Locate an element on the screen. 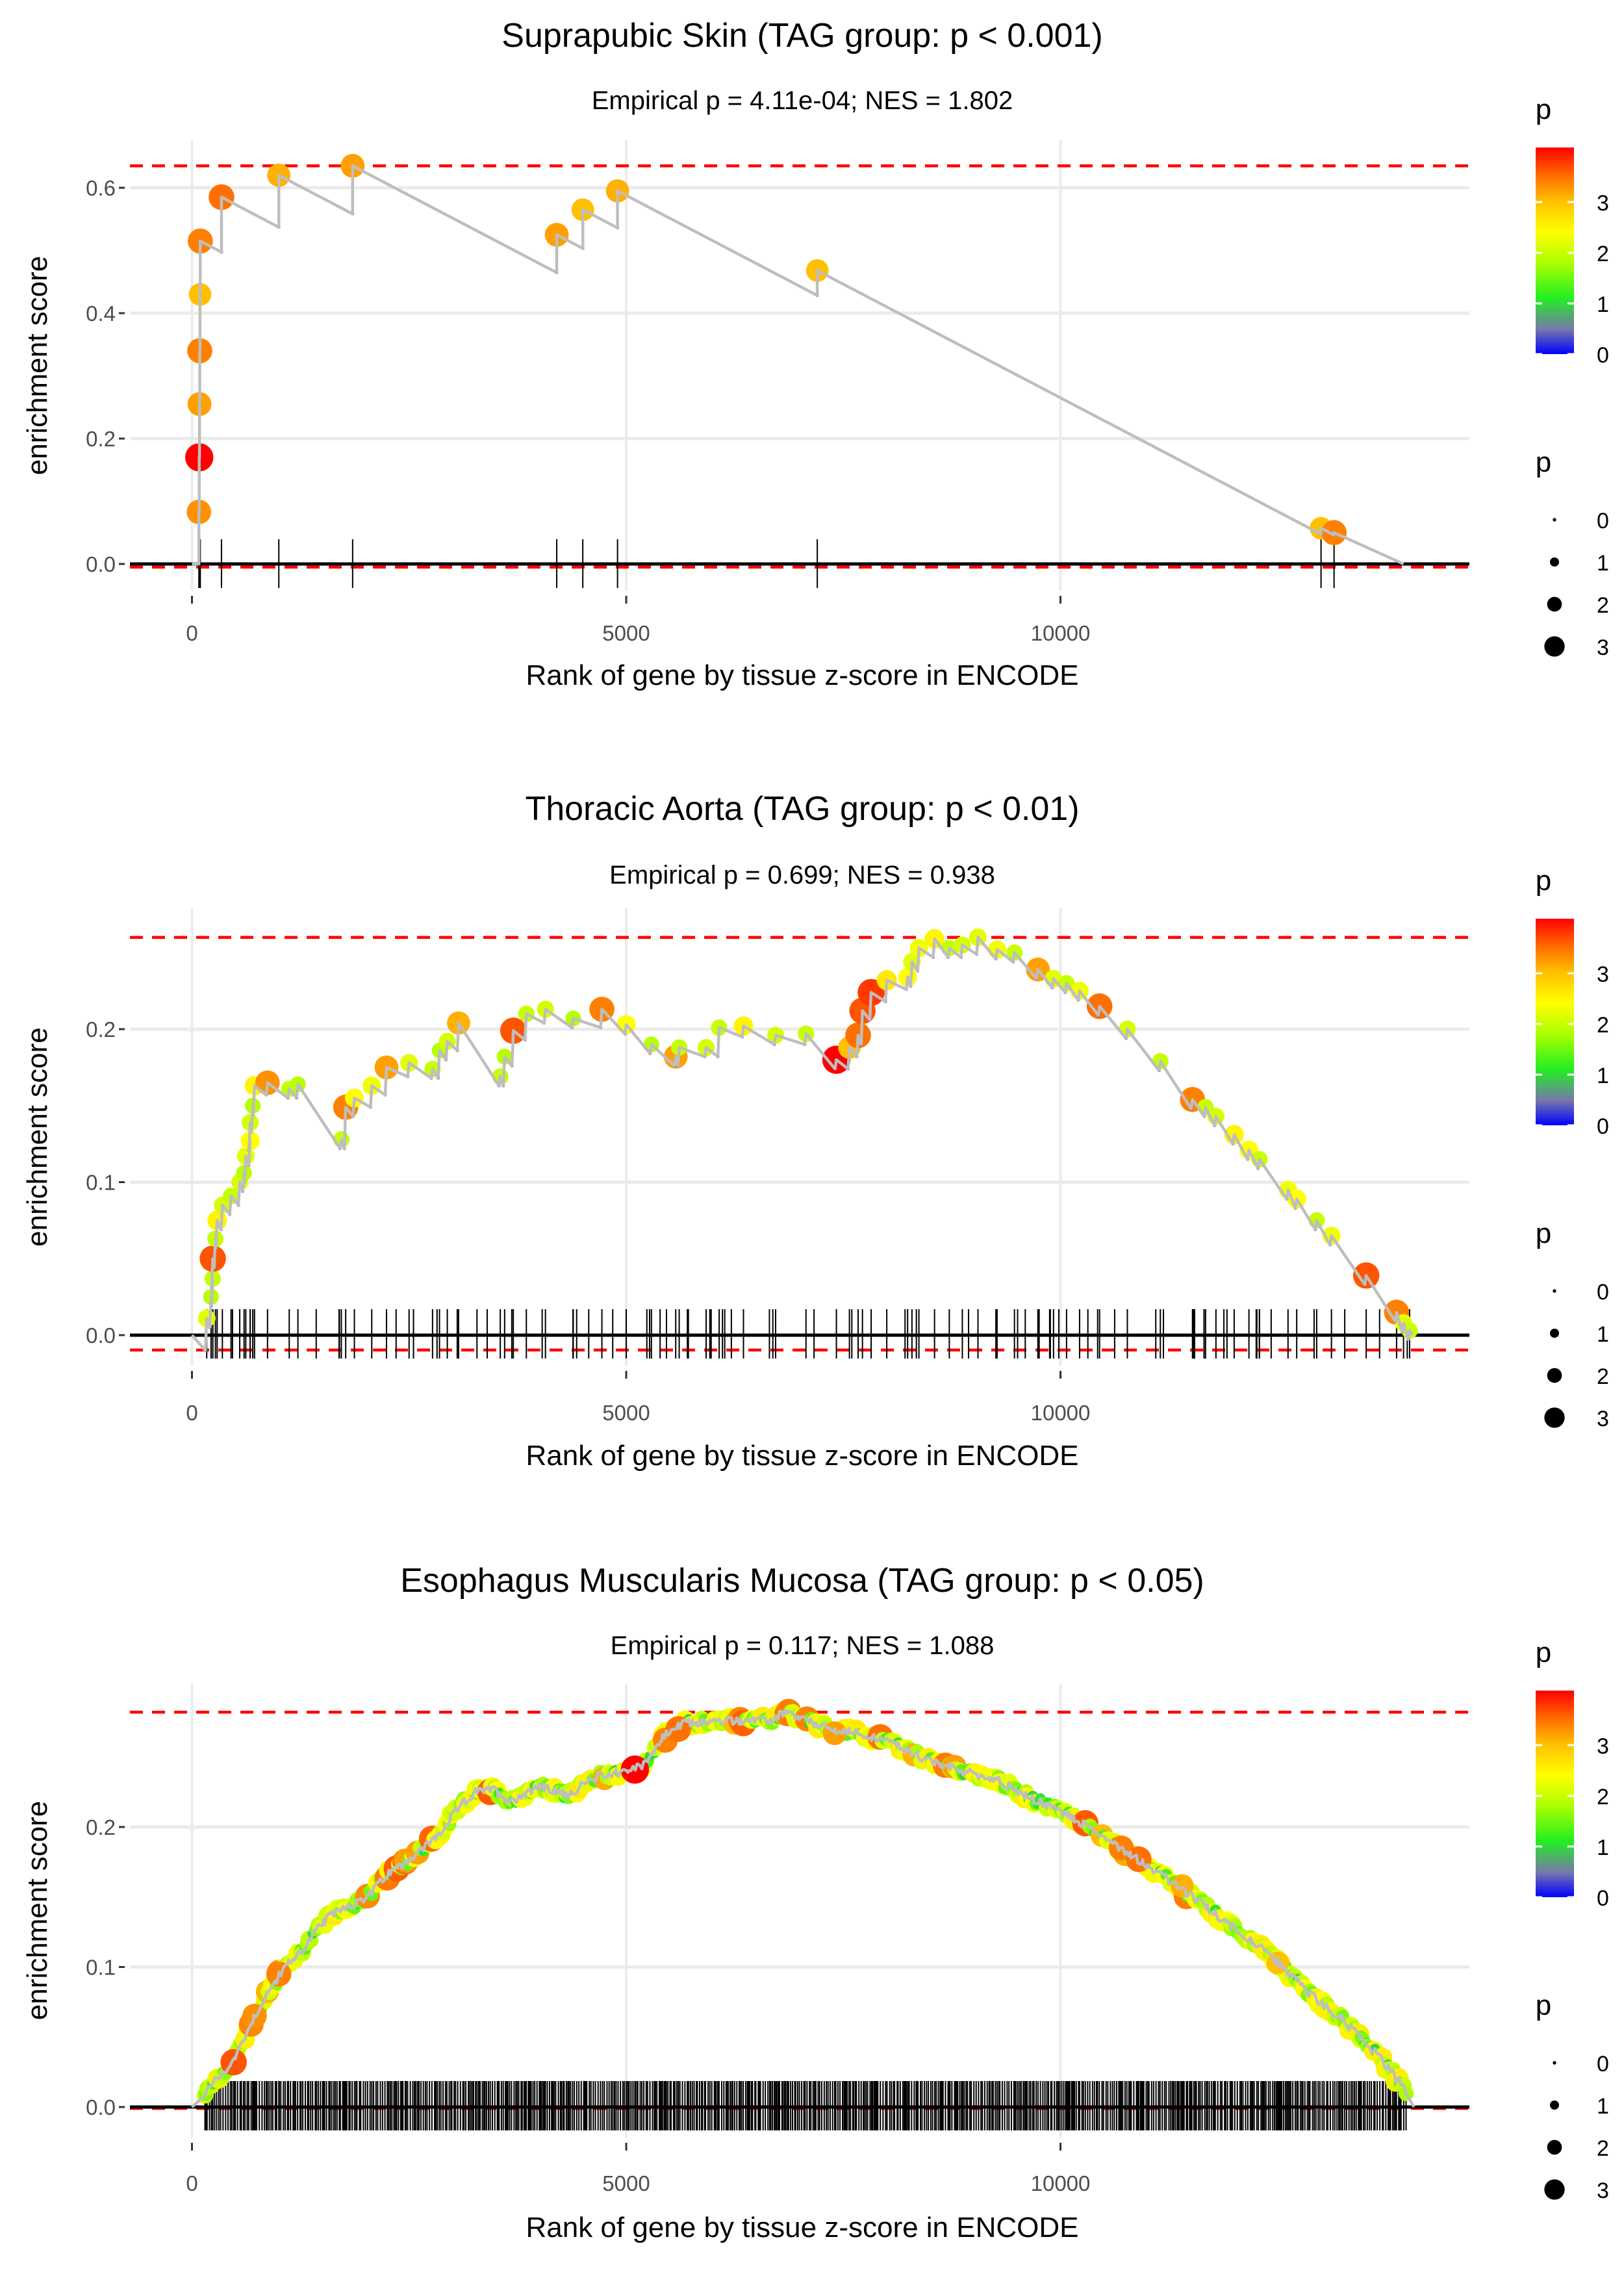 This screenshot has height=2274, width=1624. chart-title: Thoracic Aorta (TAG group: p < 0.01) is located at coordinates (802, 809).